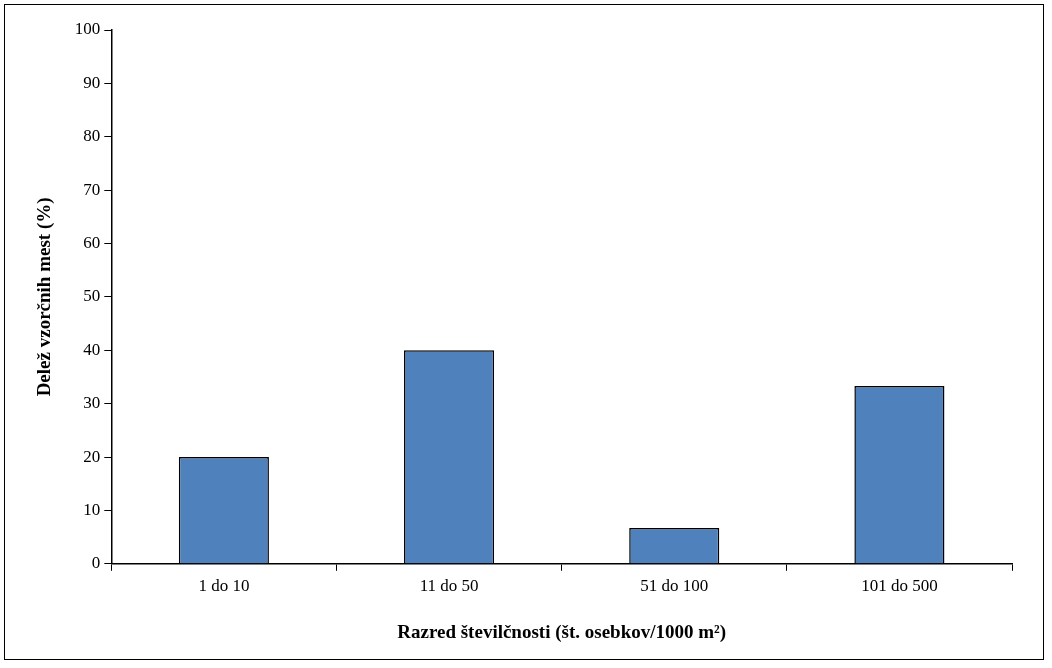 The width and height of the screenshot is (1052, 668). Describe the element at coordinates (92, 296) in the screenshot. I see `y-tick-label: 50` at that location.